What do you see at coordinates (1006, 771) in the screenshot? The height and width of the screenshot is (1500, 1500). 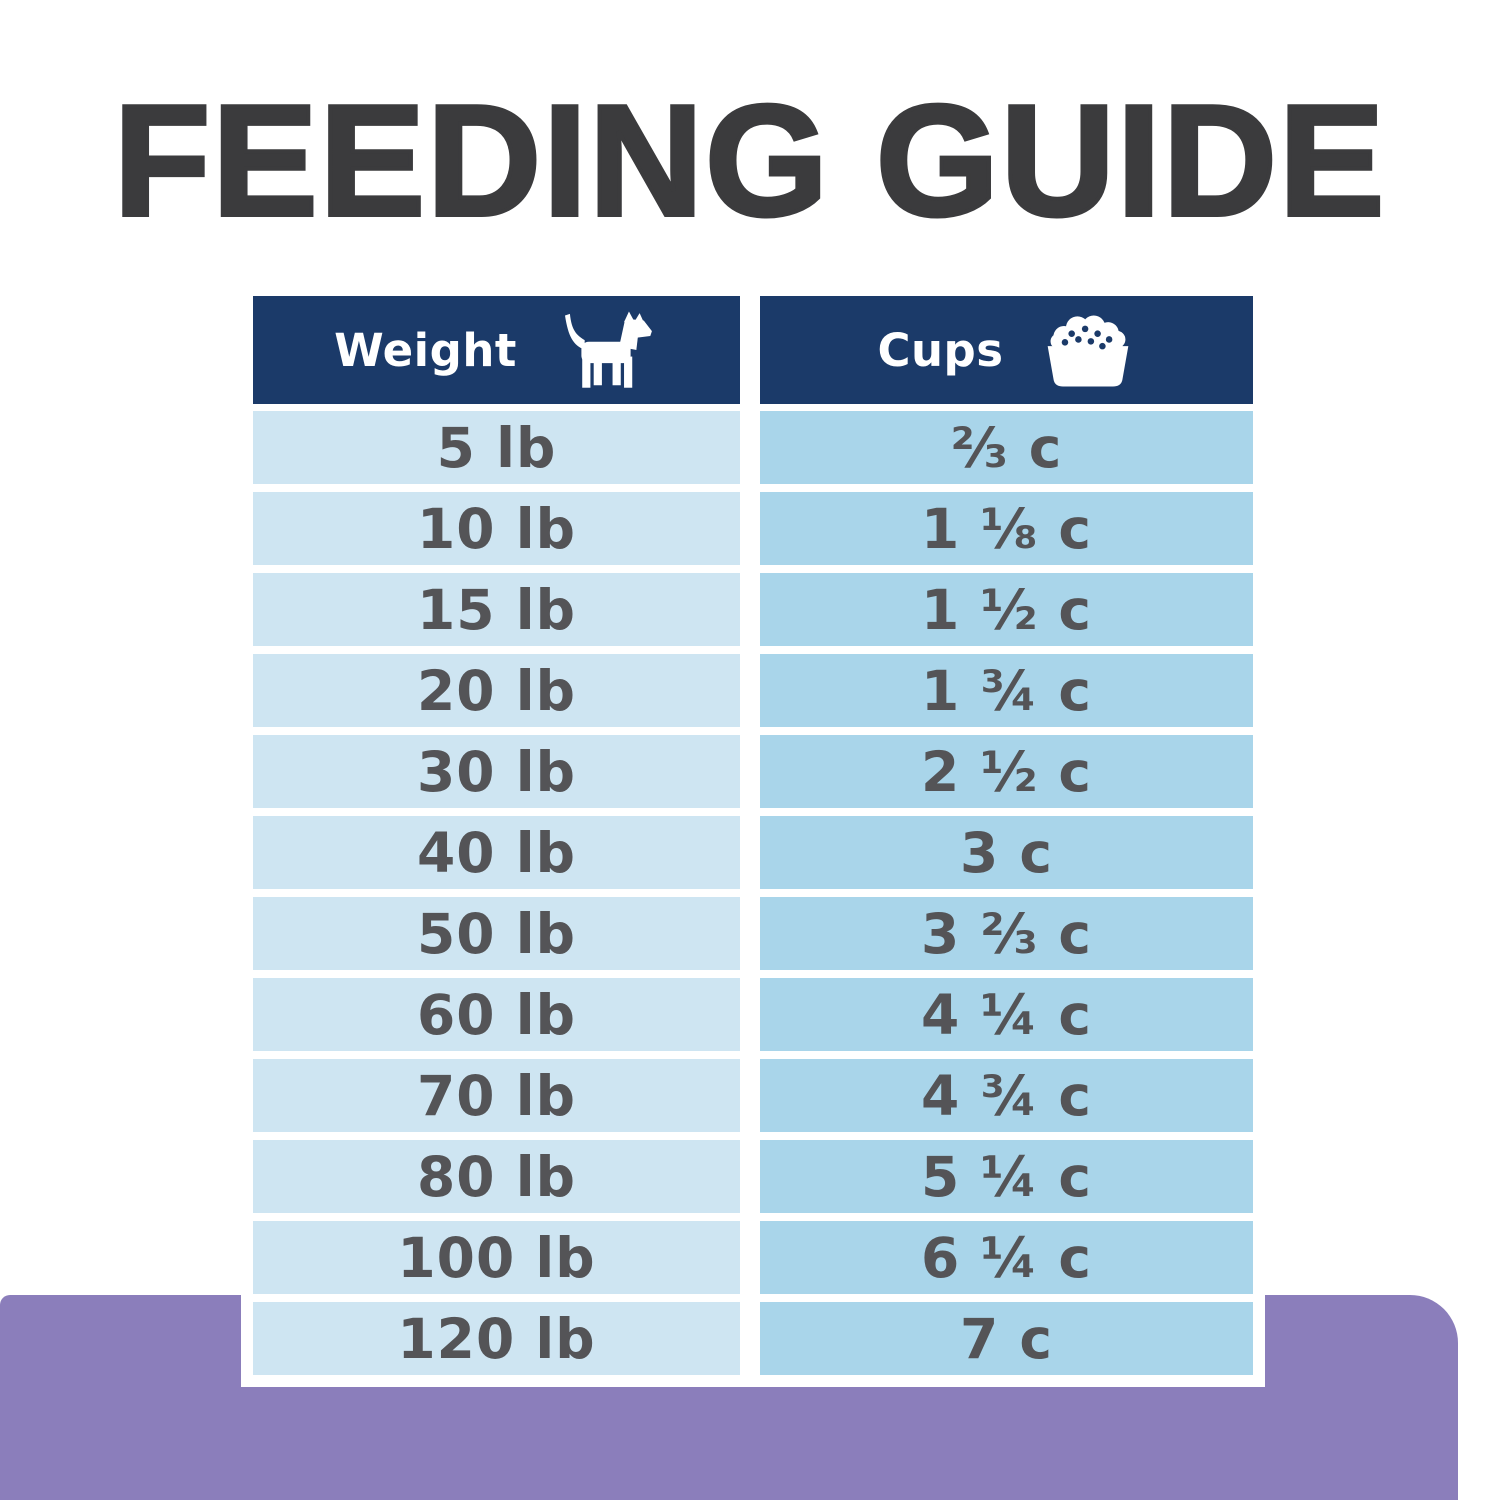 I see `cups-cell: 2 ½ c` at bounding box center [1006, 771].